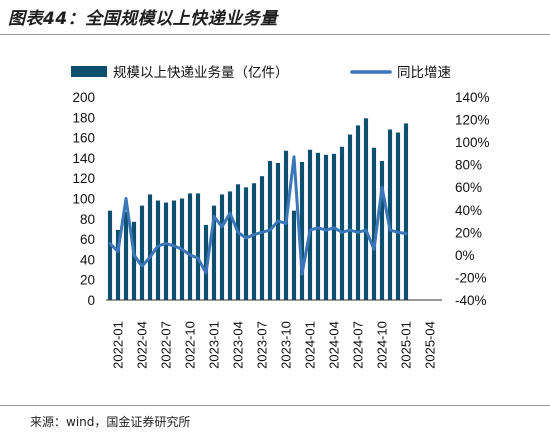  I want to click on left-tick-label: 20, so click(87, 280).